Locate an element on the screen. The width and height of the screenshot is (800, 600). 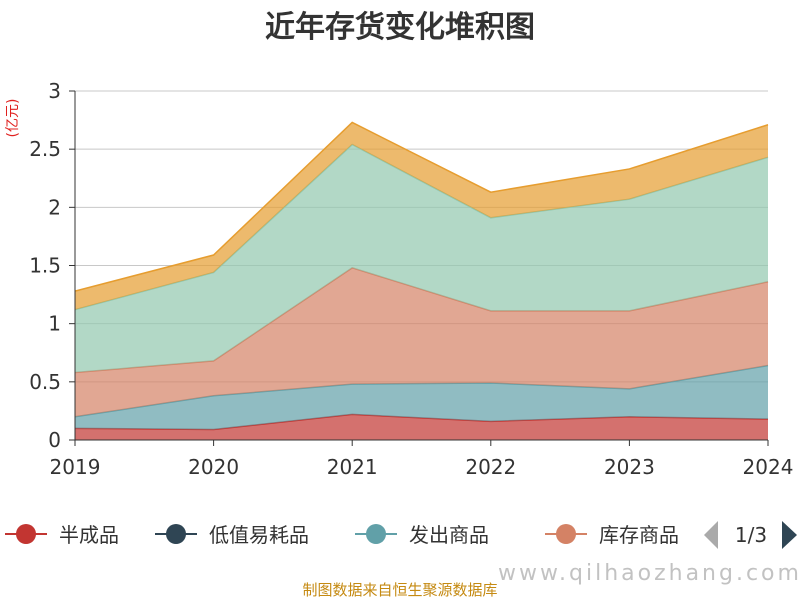
legend-item: 发出商品 is located at coordinates (422, 535).